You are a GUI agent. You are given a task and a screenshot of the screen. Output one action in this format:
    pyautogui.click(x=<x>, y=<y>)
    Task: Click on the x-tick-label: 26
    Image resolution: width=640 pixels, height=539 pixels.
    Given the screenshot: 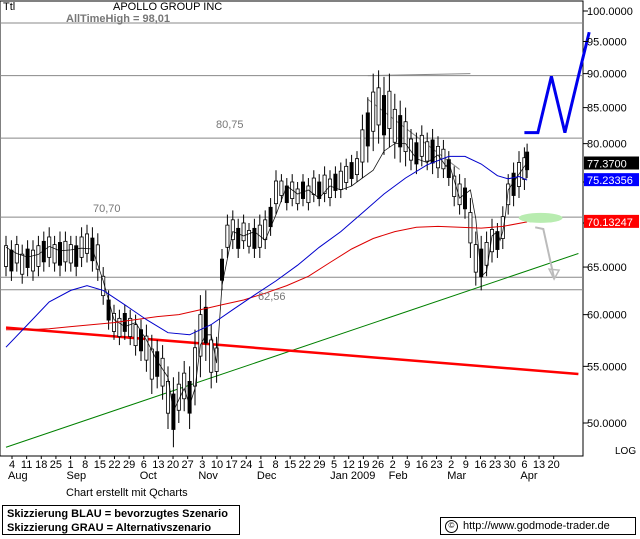 What is the action you would take?
    pyautogui.click(x=378, y=465)
    